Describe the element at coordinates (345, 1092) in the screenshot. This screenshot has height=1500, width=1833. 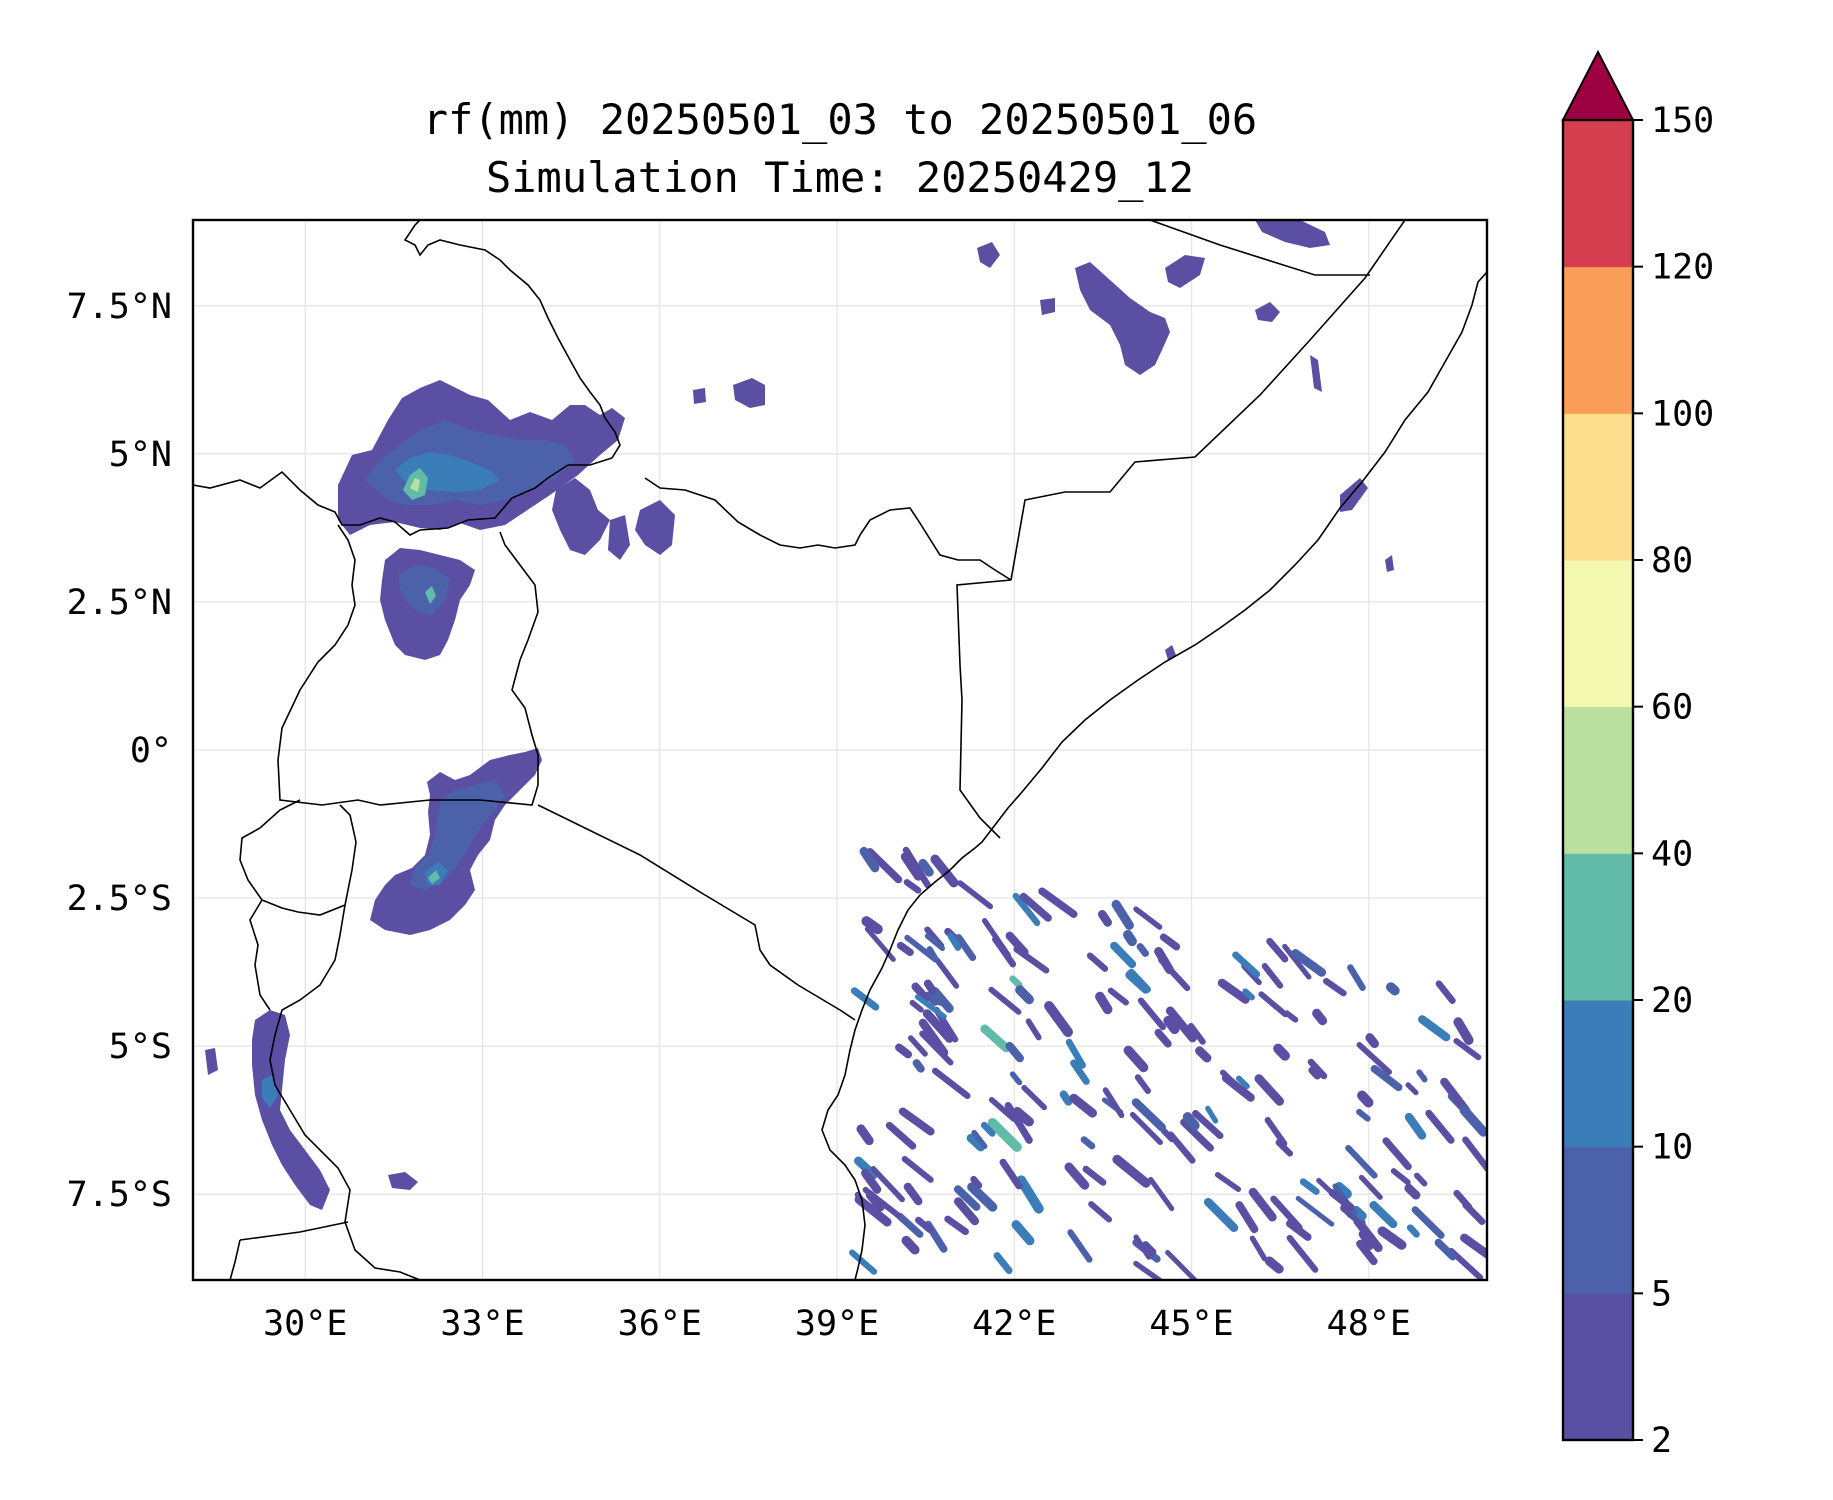
I see `border-tanganyika` at that location.